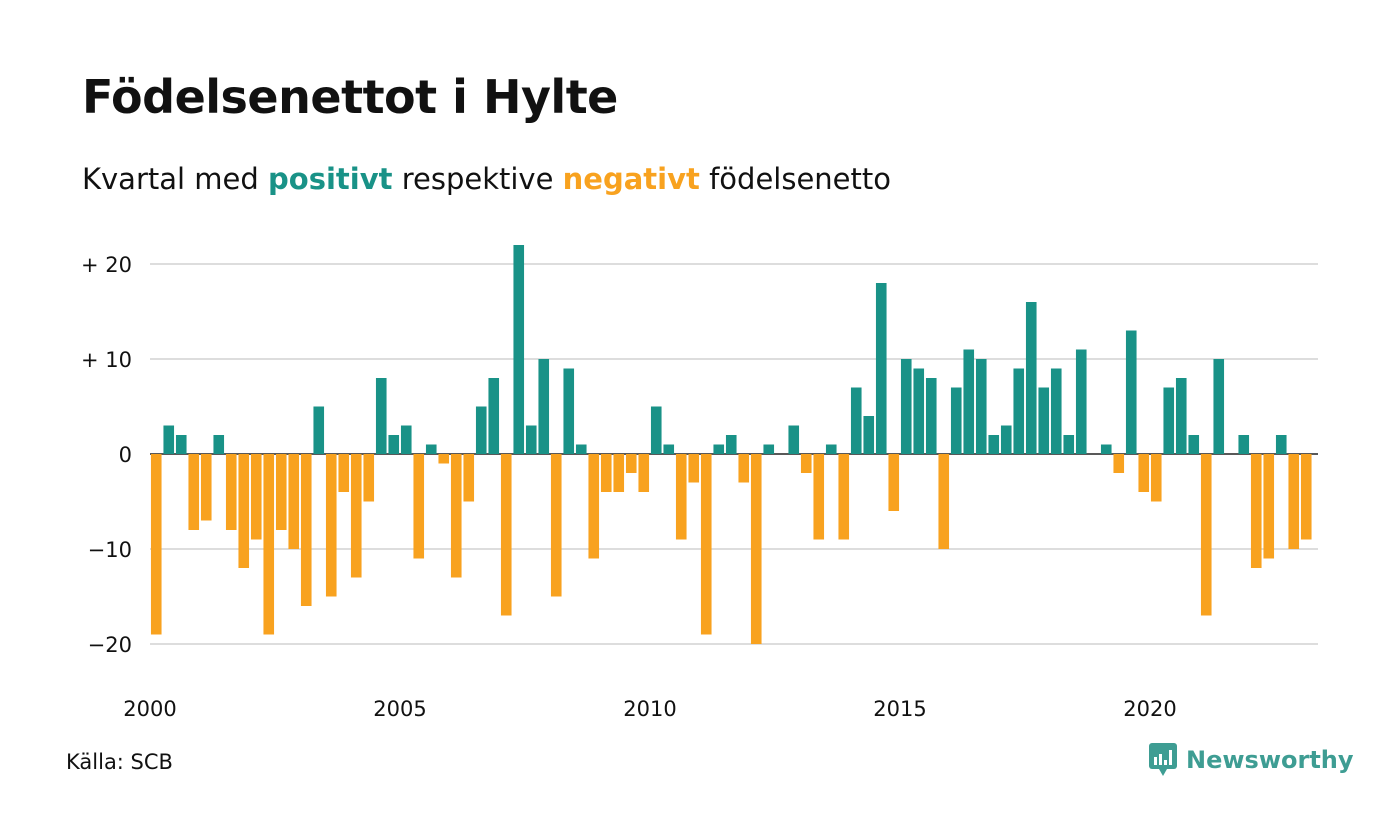  I want to click on y-tick-label: −20, so click(110, 645).